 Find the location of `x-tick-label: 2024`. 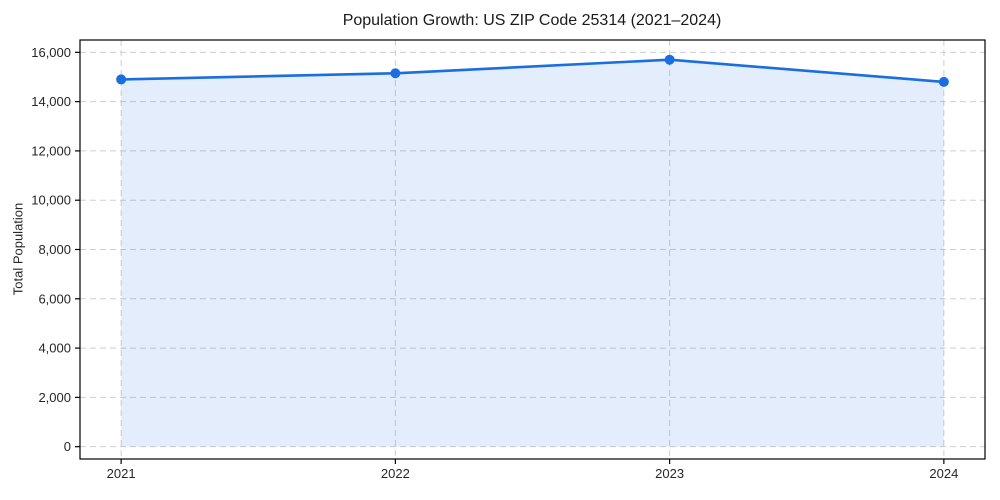

x-tick-label: 2024 is located at coordinates (943, 473).